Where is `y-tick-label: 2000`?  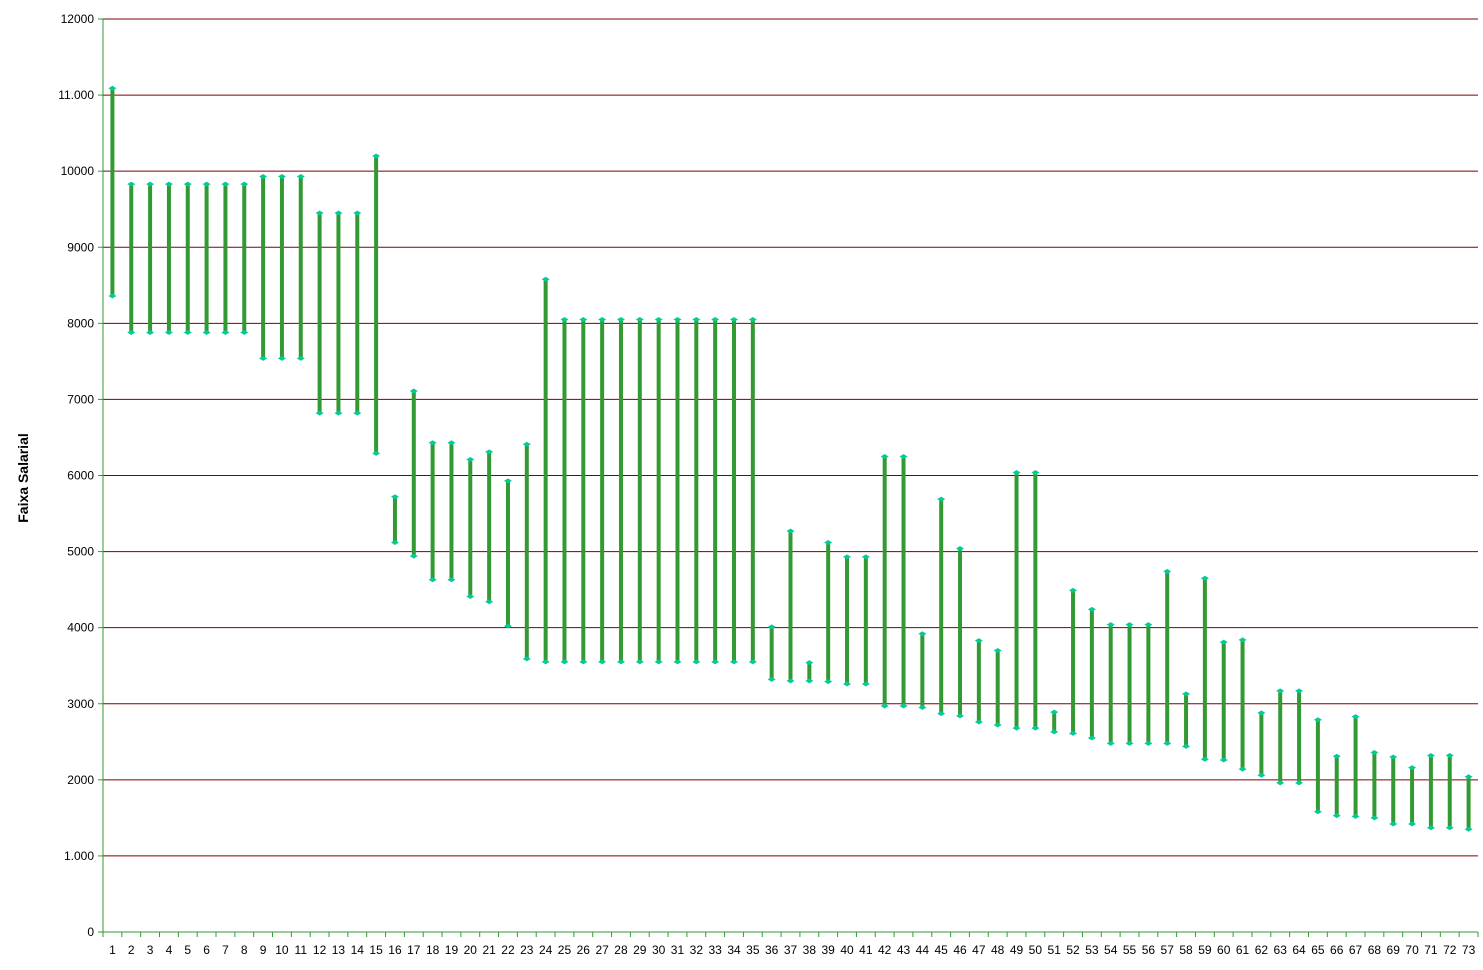 y-tick-label: 2000 is located at coordinates (80, 780).